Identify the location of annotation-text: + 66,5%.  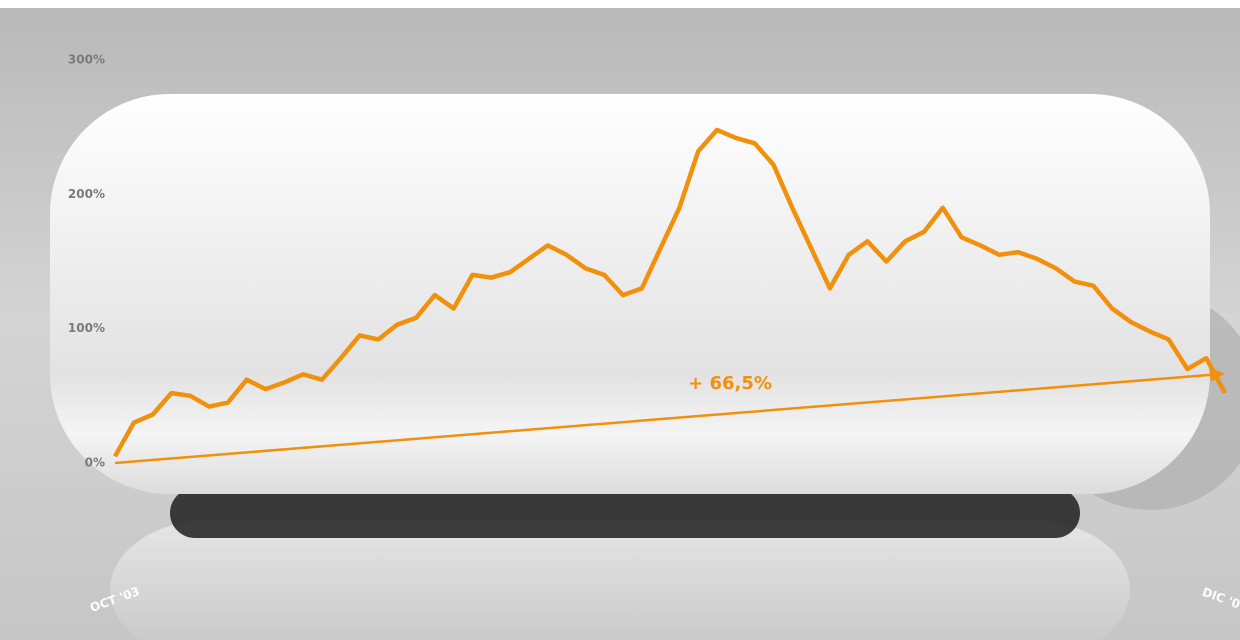
(730, 383).